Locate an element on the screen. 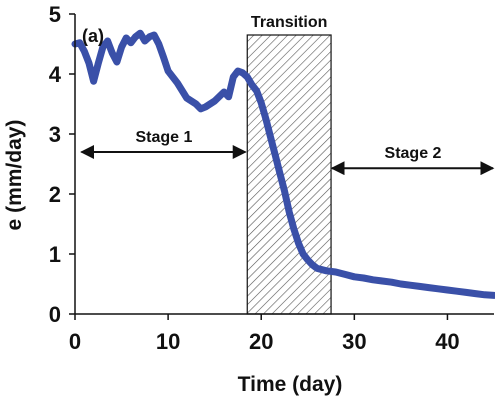  x-tick-label: 30 is located at coordinates (354, 341).